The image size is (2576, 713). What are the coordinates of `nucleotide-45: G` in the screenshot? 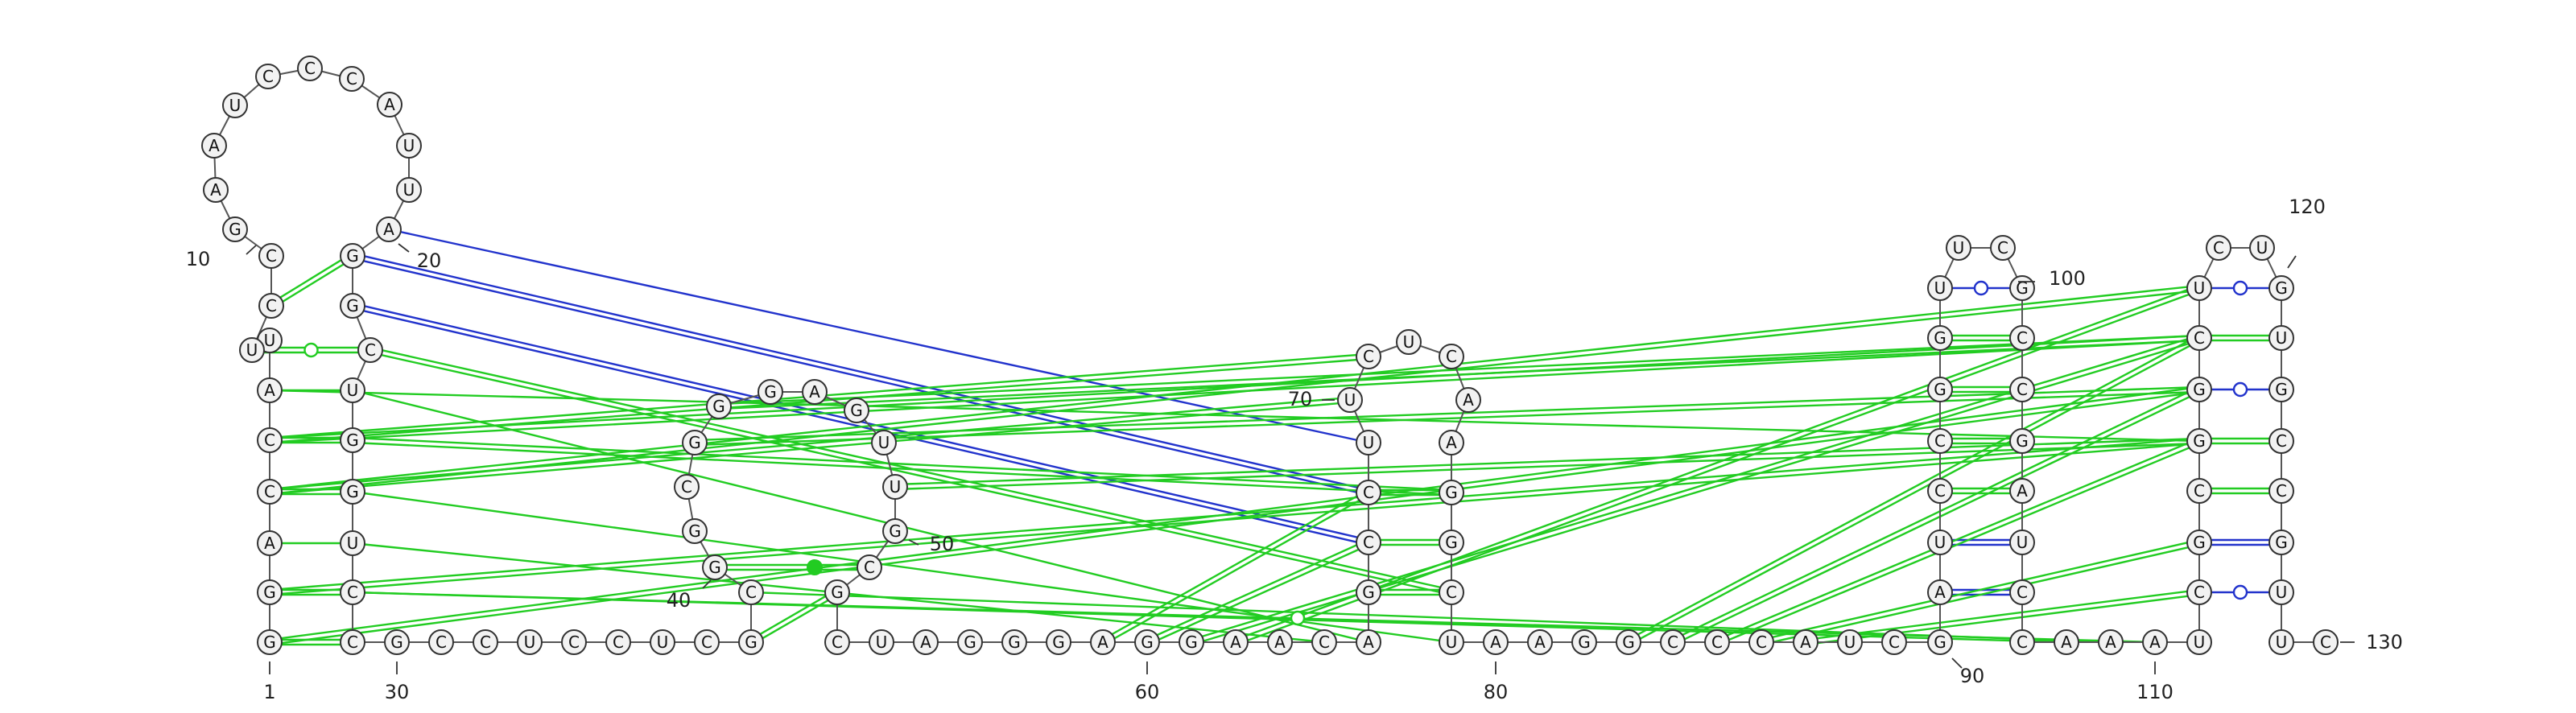 It's located at (719, 406).